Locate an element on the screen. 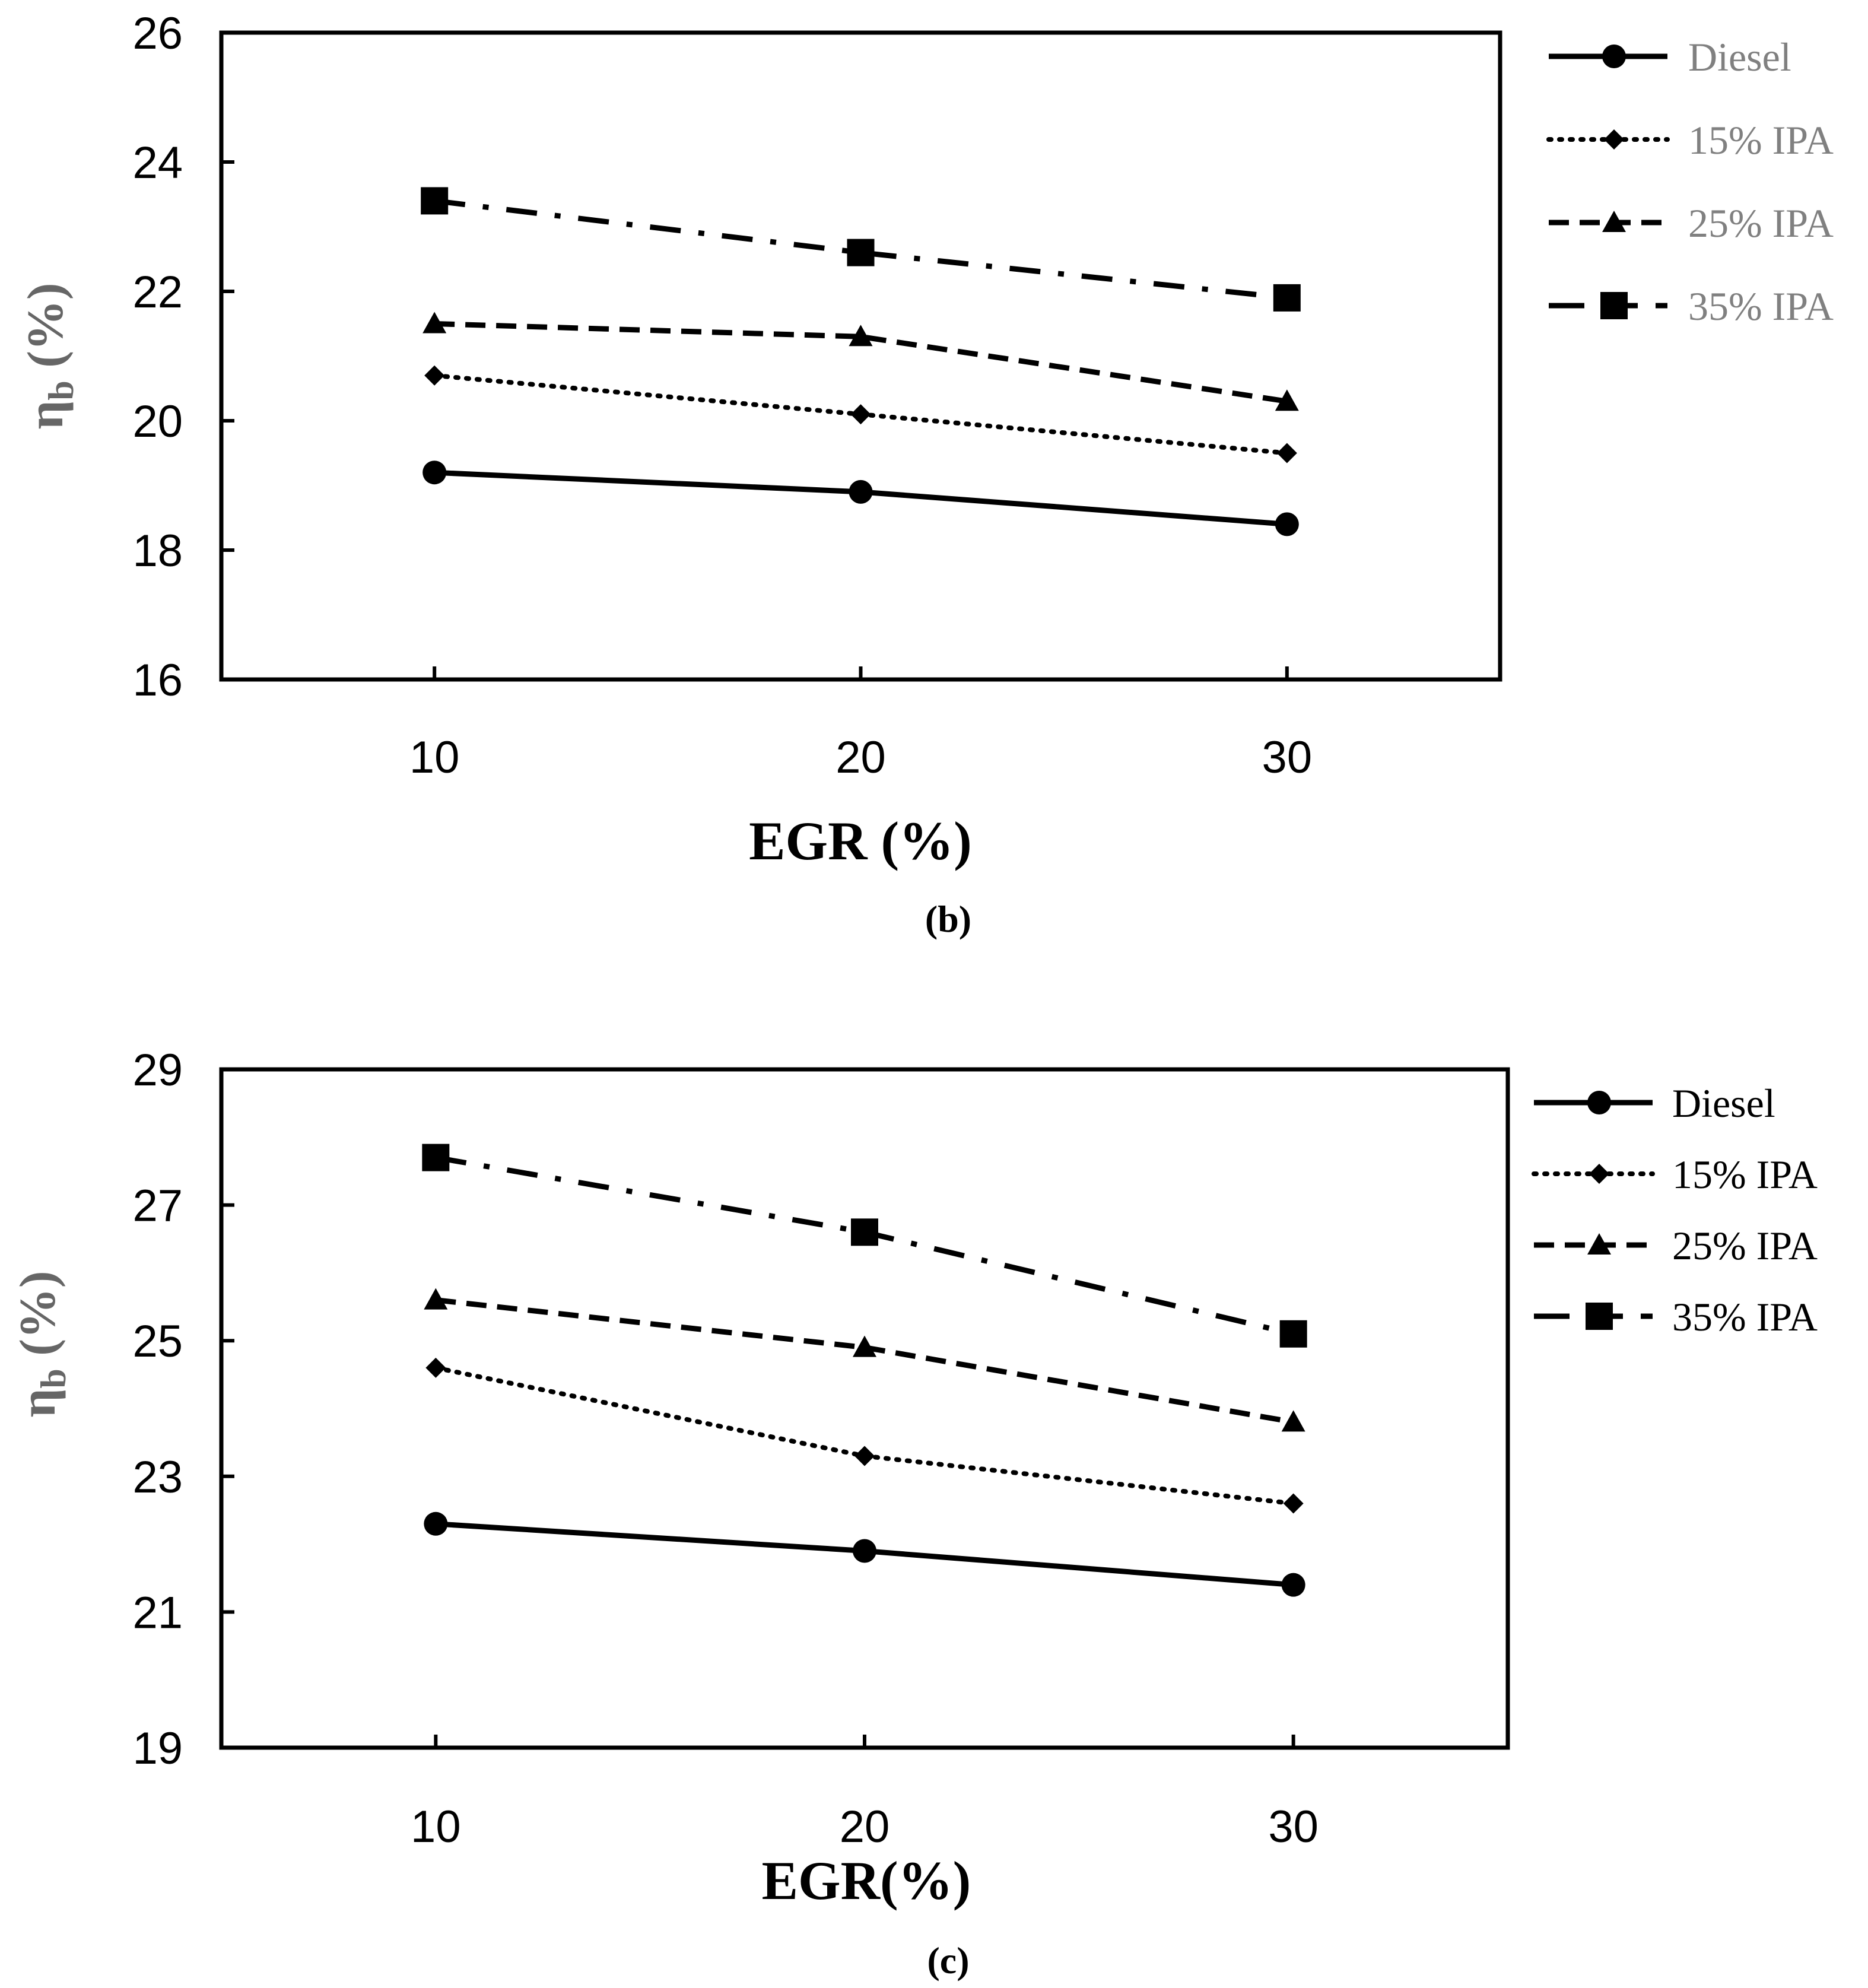  y-tick-label: 20 is located at coordinates (157, 422).